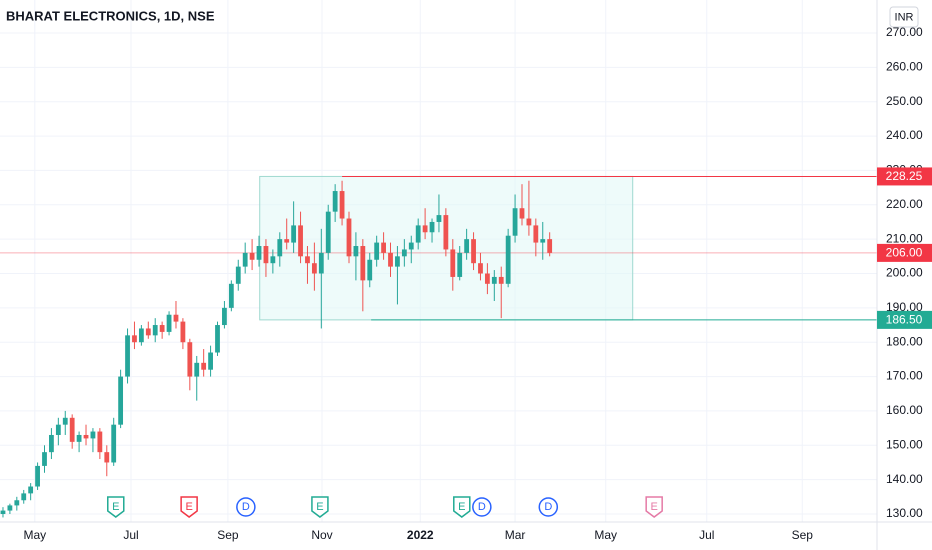 Image resolution: width=932 pixels, height=550 pixels. What do you see at coordinates (904, 341) in the screenshot?
I see `y-tick-label: 180.00` at bounding box center [904, 341].